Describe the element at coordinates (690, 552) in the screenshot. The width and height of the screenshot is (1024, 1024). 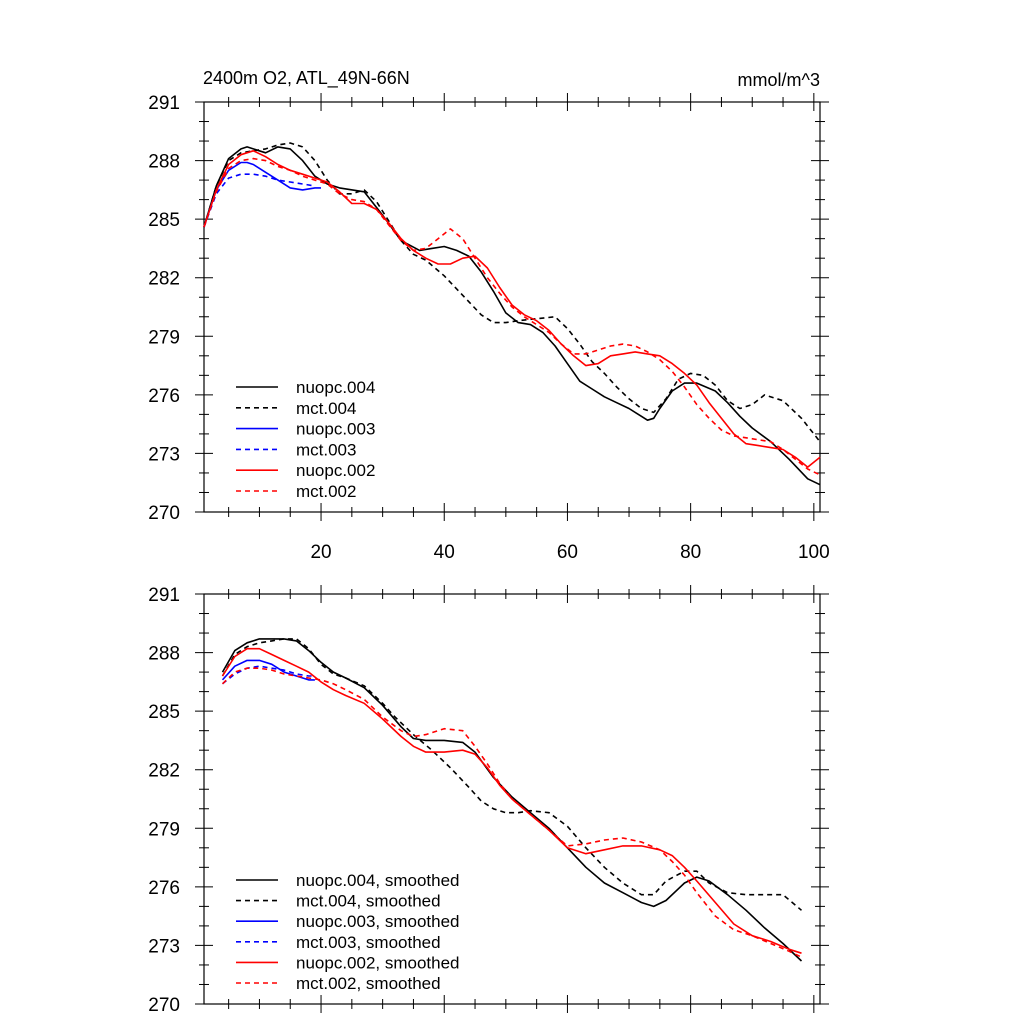
I see `x-tick-label: 80` at that location.